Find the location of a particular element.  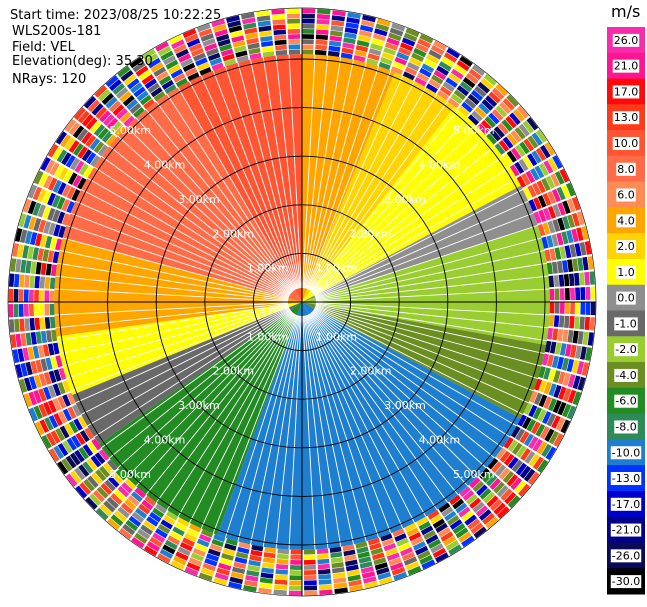

ring-label: 2.00km is located at coordinates (371, 371).